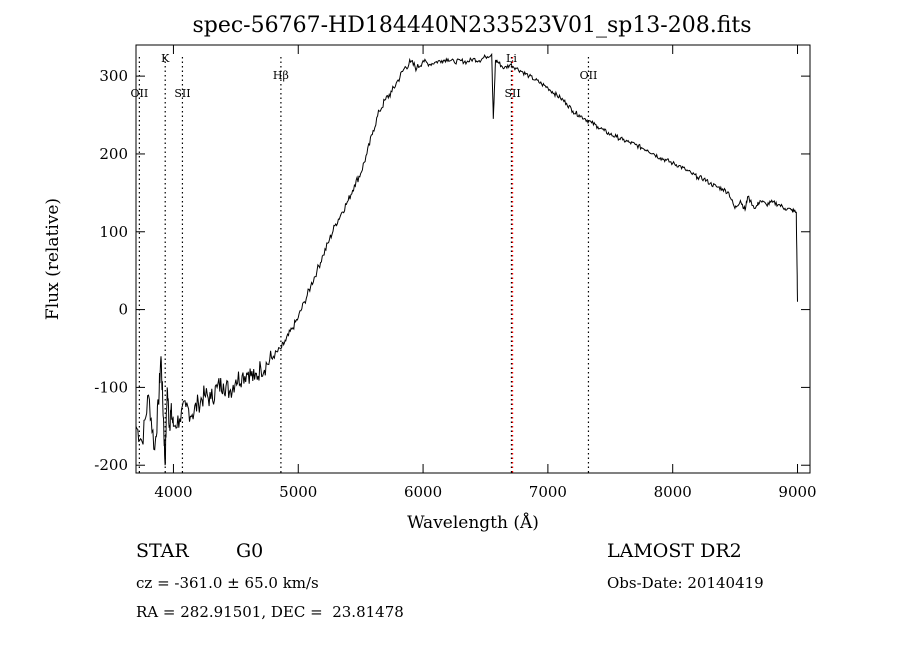 The width and height of the screenshot is (900, 650). Describe the element at coordinates (162, 551) in the screenshot. I see `object-class: STAR` at that location.